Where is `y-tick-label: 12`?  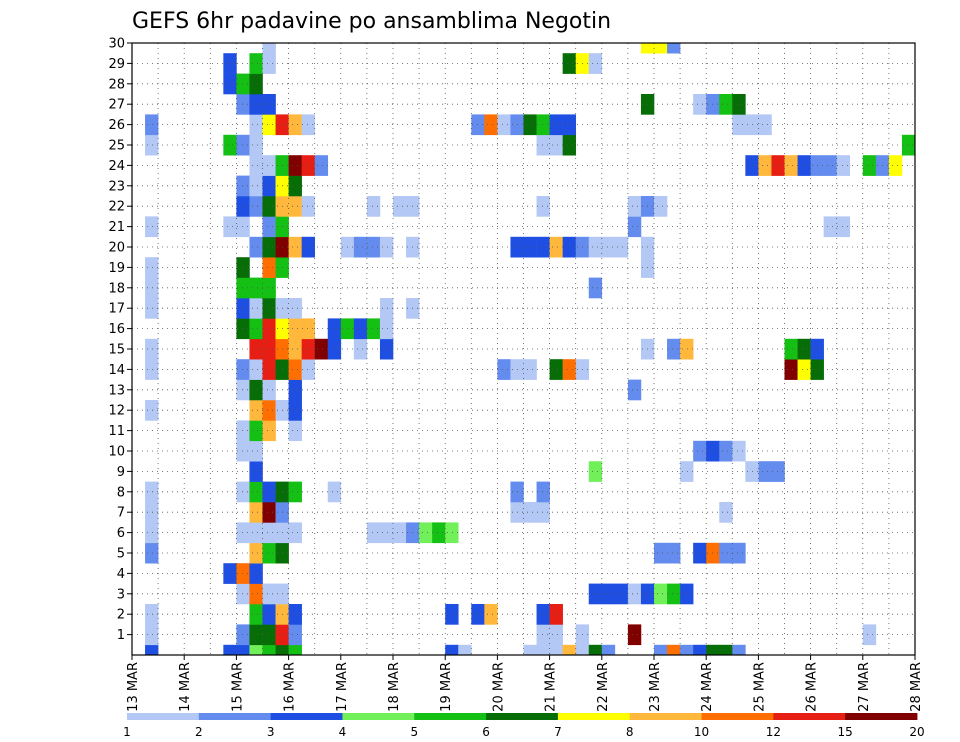 y-tick-label: 12 is located at coordinates (116, 411).